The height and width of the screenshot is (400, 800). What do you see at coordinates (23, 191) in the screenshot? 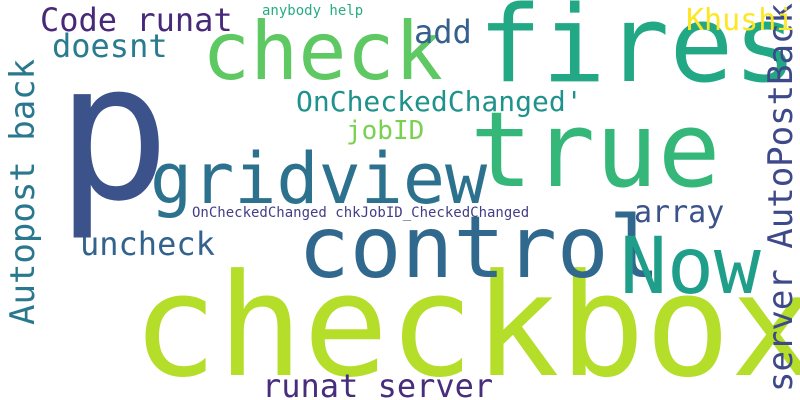
I see `word-autopost-back: Autopost back` at bounding box center [23, 191].